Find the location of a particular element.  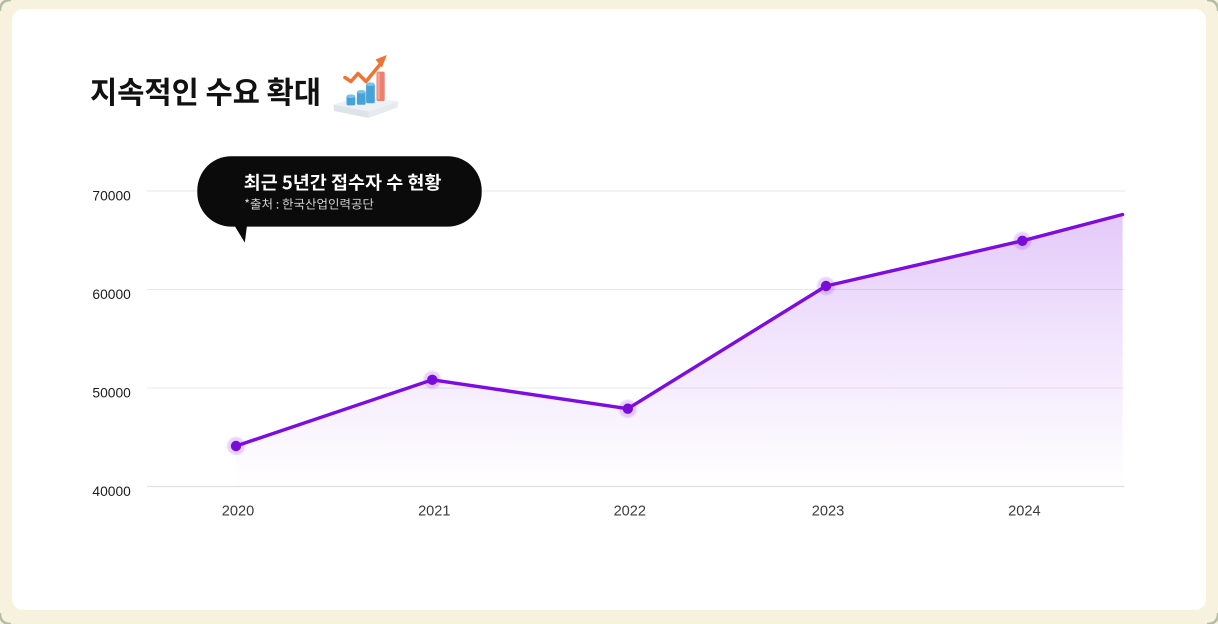

svg-text: 70000 is located at coordinates (111, 196).